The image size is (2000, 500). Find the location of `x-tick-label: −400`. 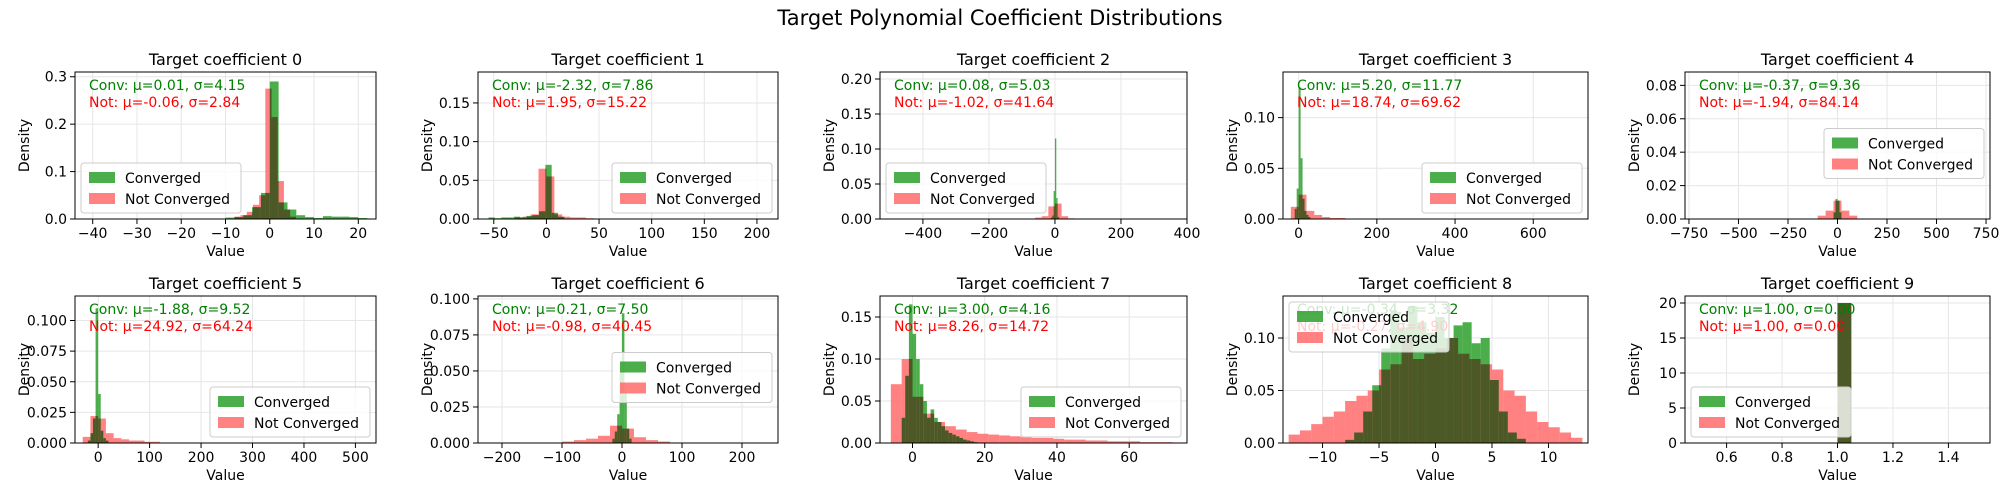

x-tick-label: −400 is located at coordinates (923, 234).